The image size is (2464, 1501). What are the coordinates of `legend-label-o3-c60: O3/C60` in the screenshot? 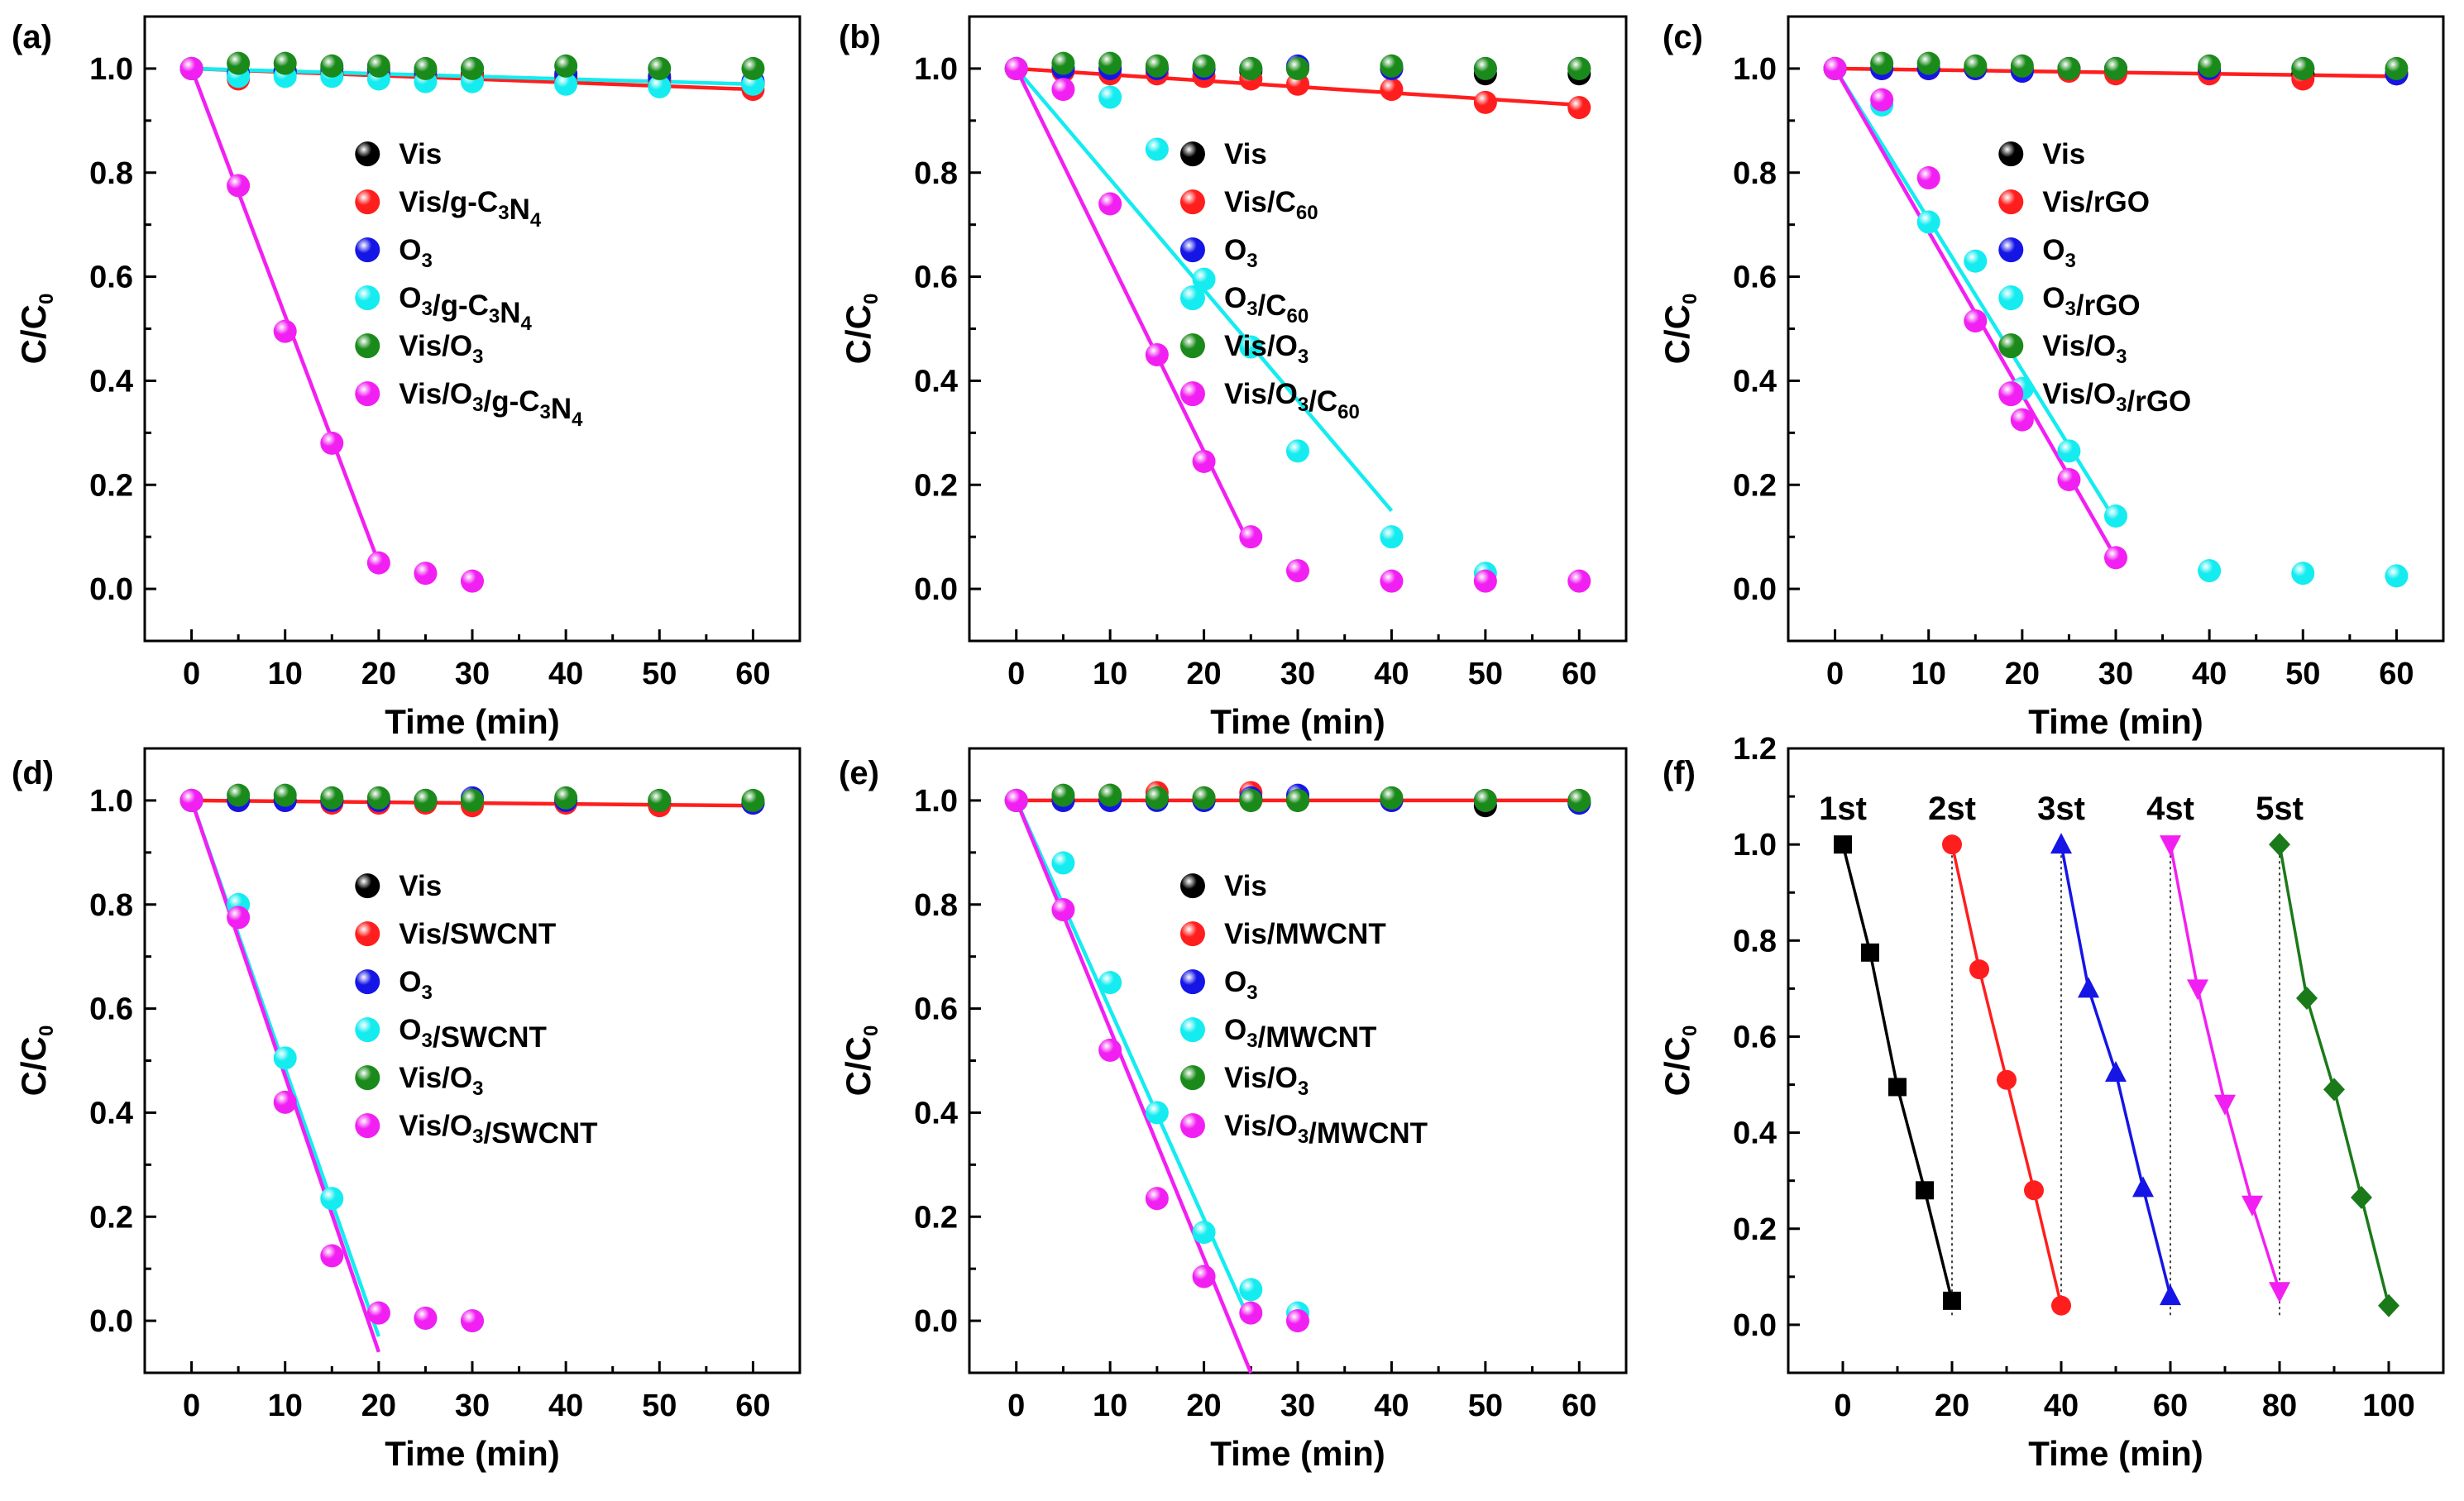 It's located at (1266, 304).